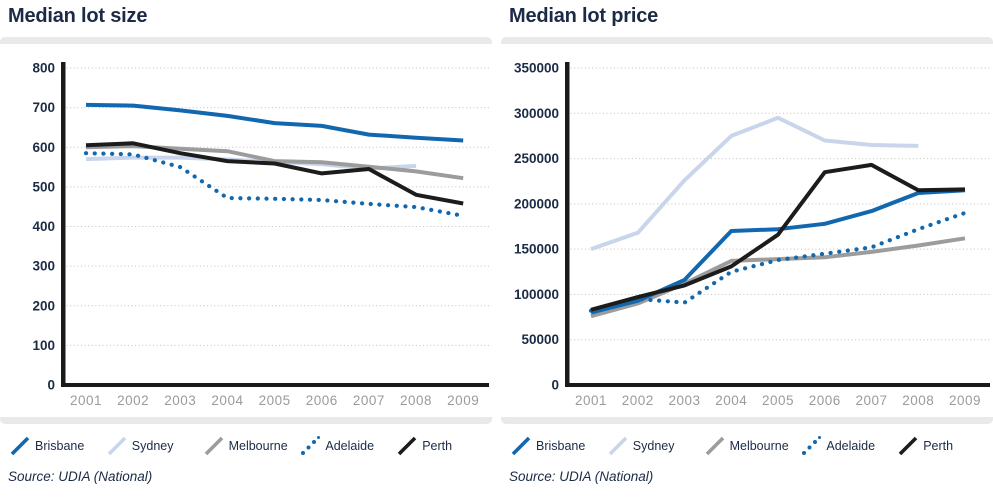 Image resolution: width=993 pixels, height=501 pixels. What do you see at coordinates (581, 476) in the screenshot?
I see `lot-price-source: Source: UDIA (National)` at bounding box center [581, 476].